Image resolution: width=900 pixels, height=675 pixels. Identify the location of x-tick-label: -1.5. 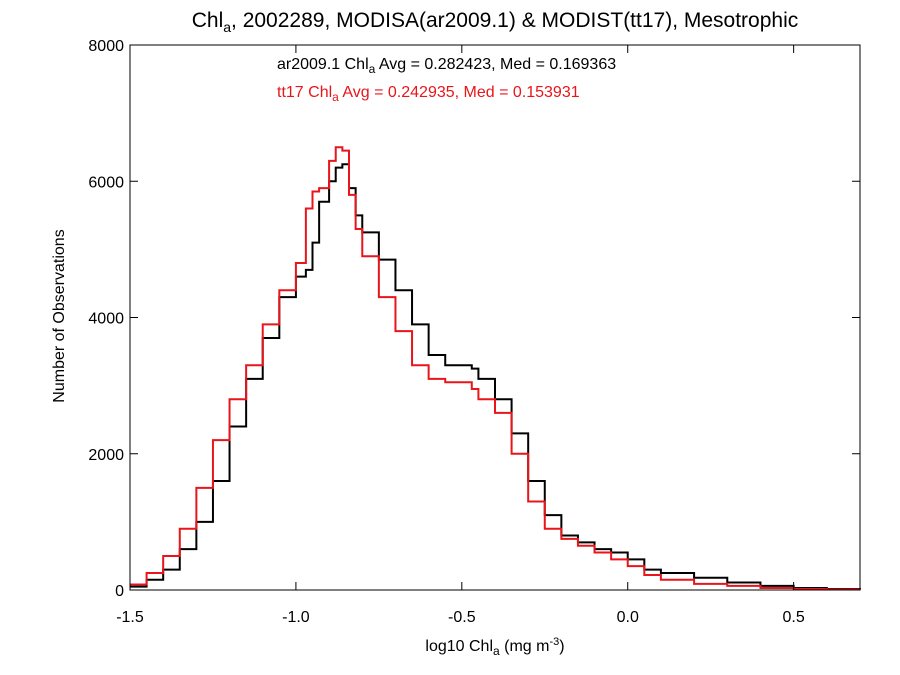
(130, 617).